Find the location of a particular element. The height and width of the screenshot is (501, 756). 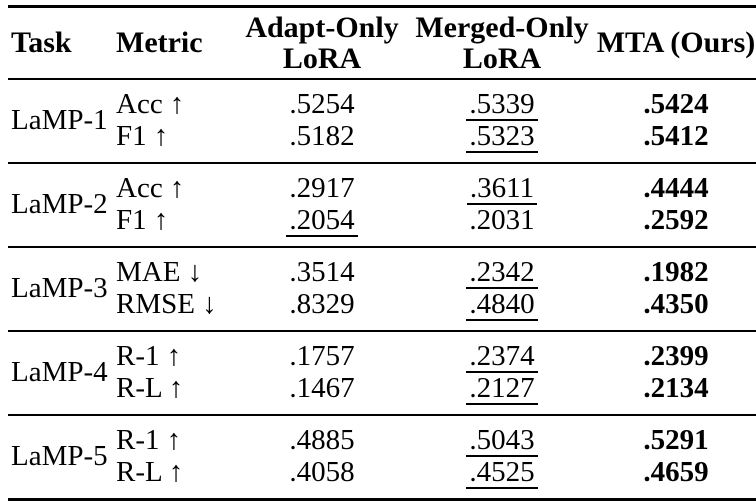

header-merged-only-lora: Merged-Only LoRA is located at coordinates (502, 43).